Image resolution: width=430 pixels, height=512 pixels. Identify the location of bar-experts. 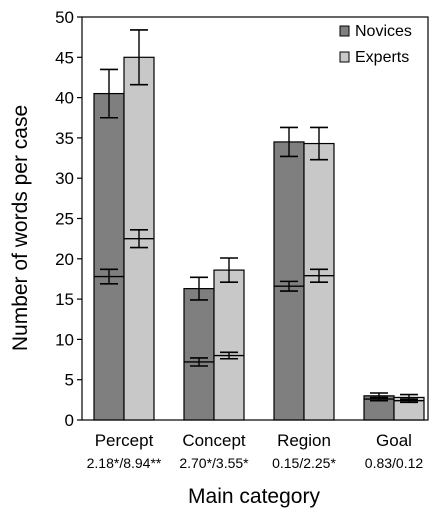
(229, 345).